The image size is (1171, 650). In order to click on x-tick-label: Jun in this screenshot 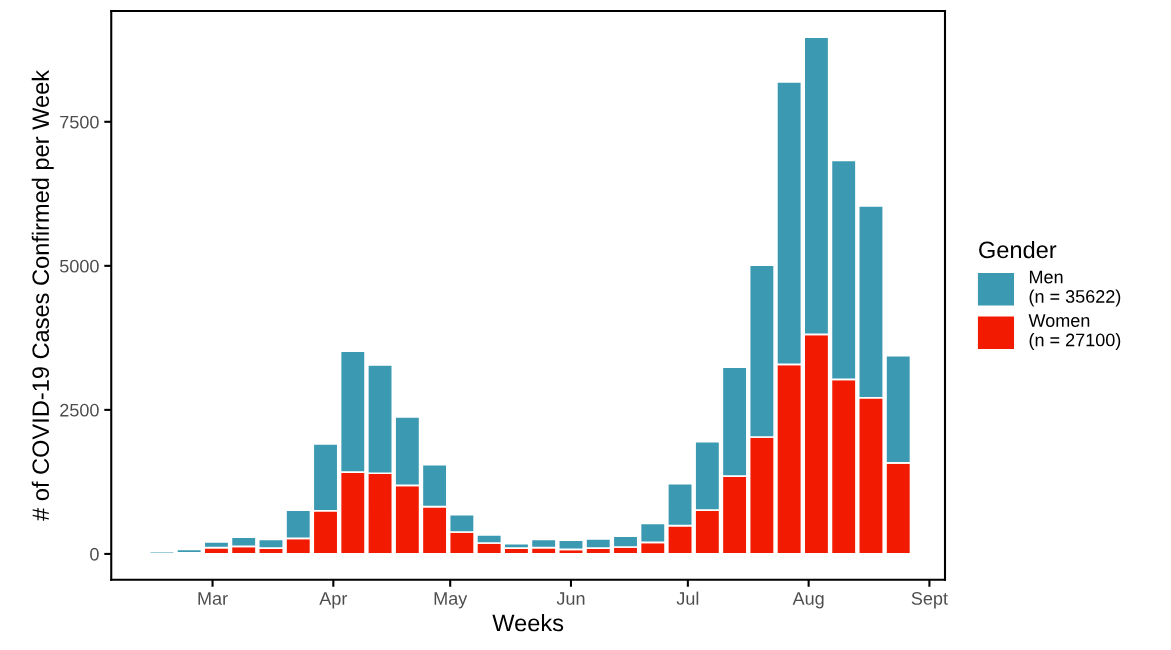, I will do `click(570, 598)`.